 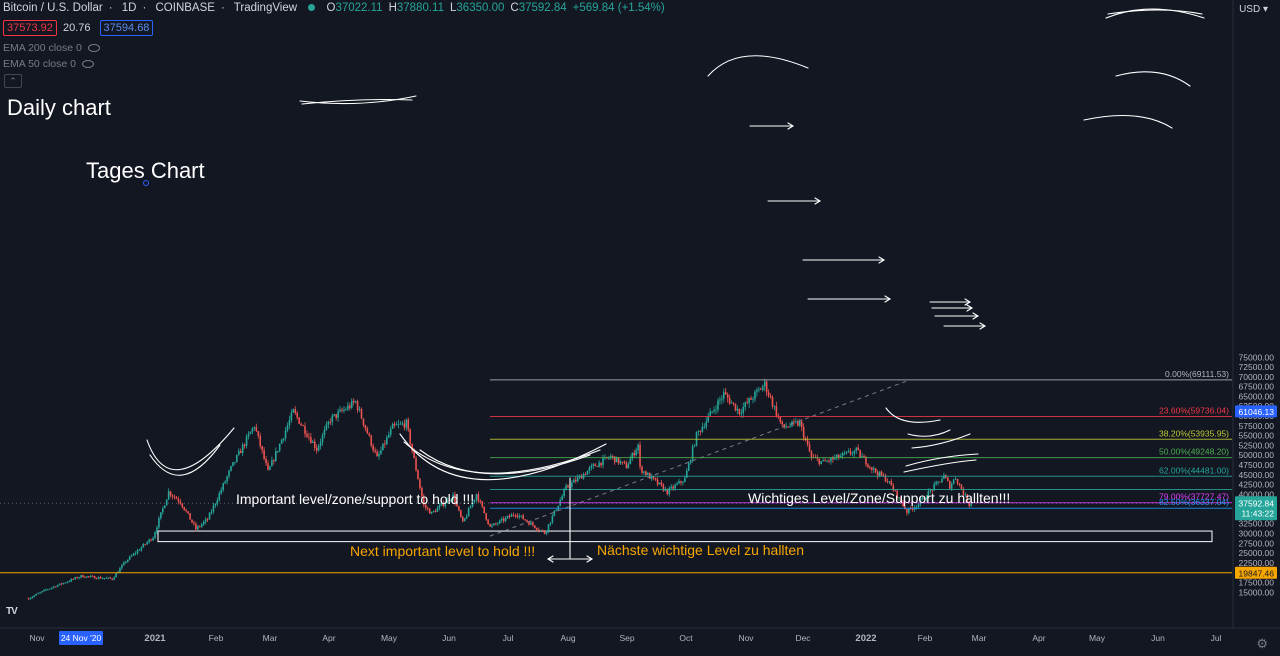 What do you see at coordinates (567, 638) in the screenshot?
I see `time-tick-label: Aug` at bounding box center [567, 638].